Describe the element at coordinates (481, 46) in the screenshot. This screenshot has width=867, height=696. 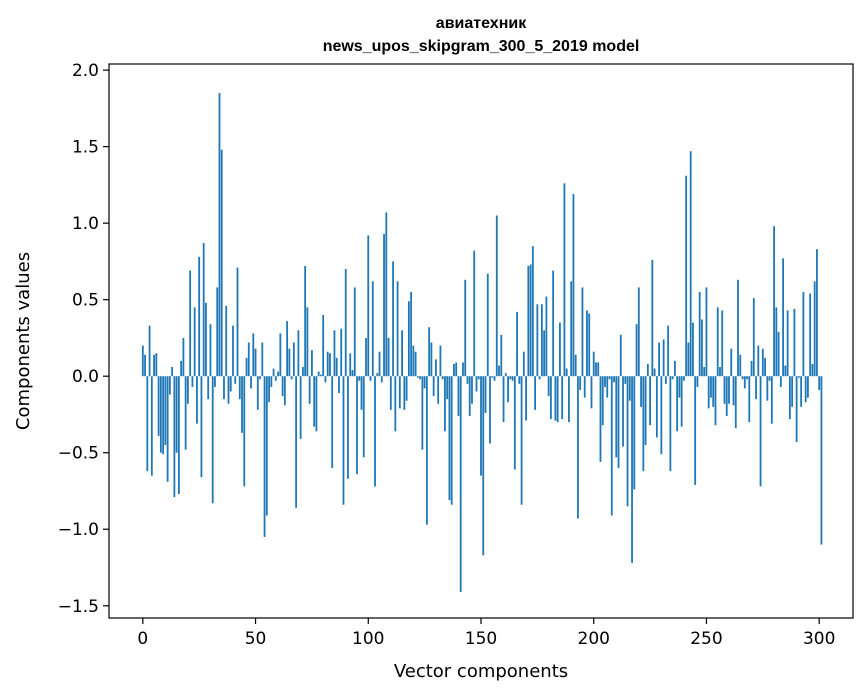
I see `chart-subtitle: news_upos_skipgram_300_5_2019 model` at that location.